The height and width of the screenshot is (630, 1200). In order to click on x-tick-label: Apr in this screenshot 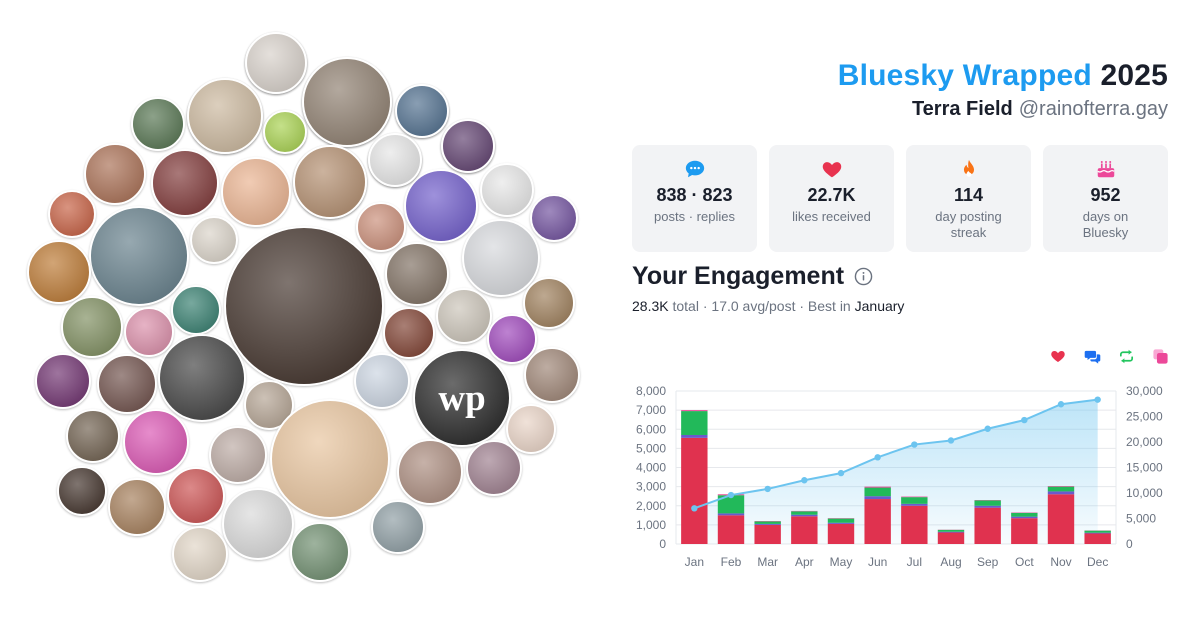, I will do `click(804, 562)`.